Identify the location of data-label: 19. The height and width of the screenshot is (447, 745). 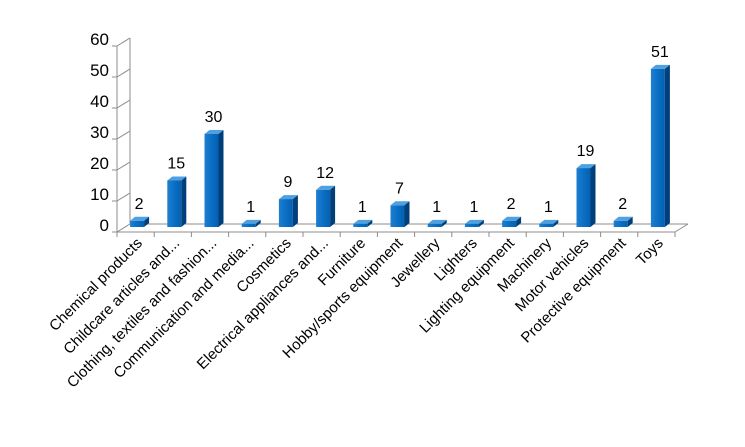
(586, 151).